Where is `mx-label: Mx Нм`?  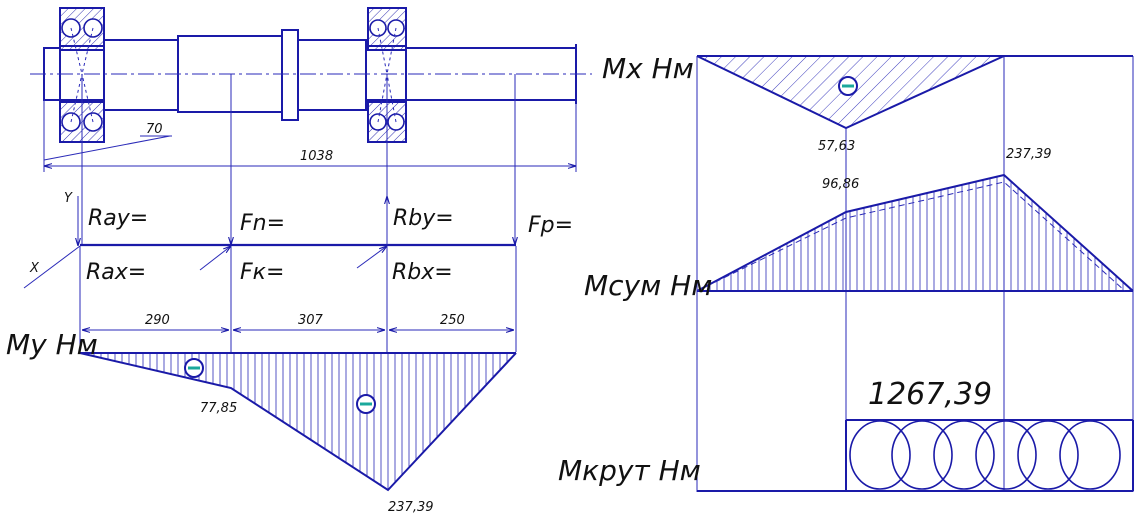 mx-label: Mx Нм is located at coordinates (648, 68).